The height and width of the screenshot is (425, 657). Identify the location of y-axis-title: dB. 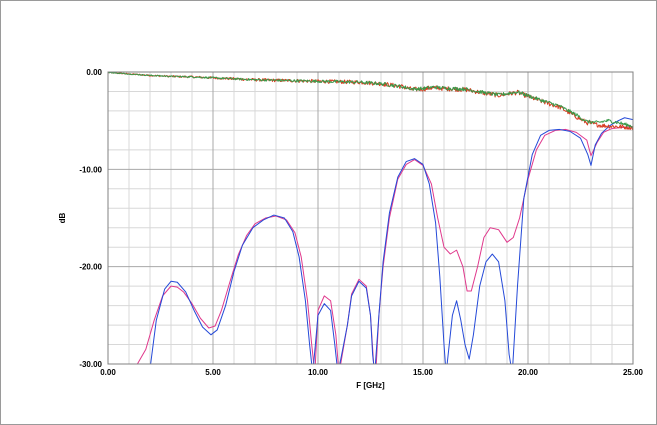
(62, 217).